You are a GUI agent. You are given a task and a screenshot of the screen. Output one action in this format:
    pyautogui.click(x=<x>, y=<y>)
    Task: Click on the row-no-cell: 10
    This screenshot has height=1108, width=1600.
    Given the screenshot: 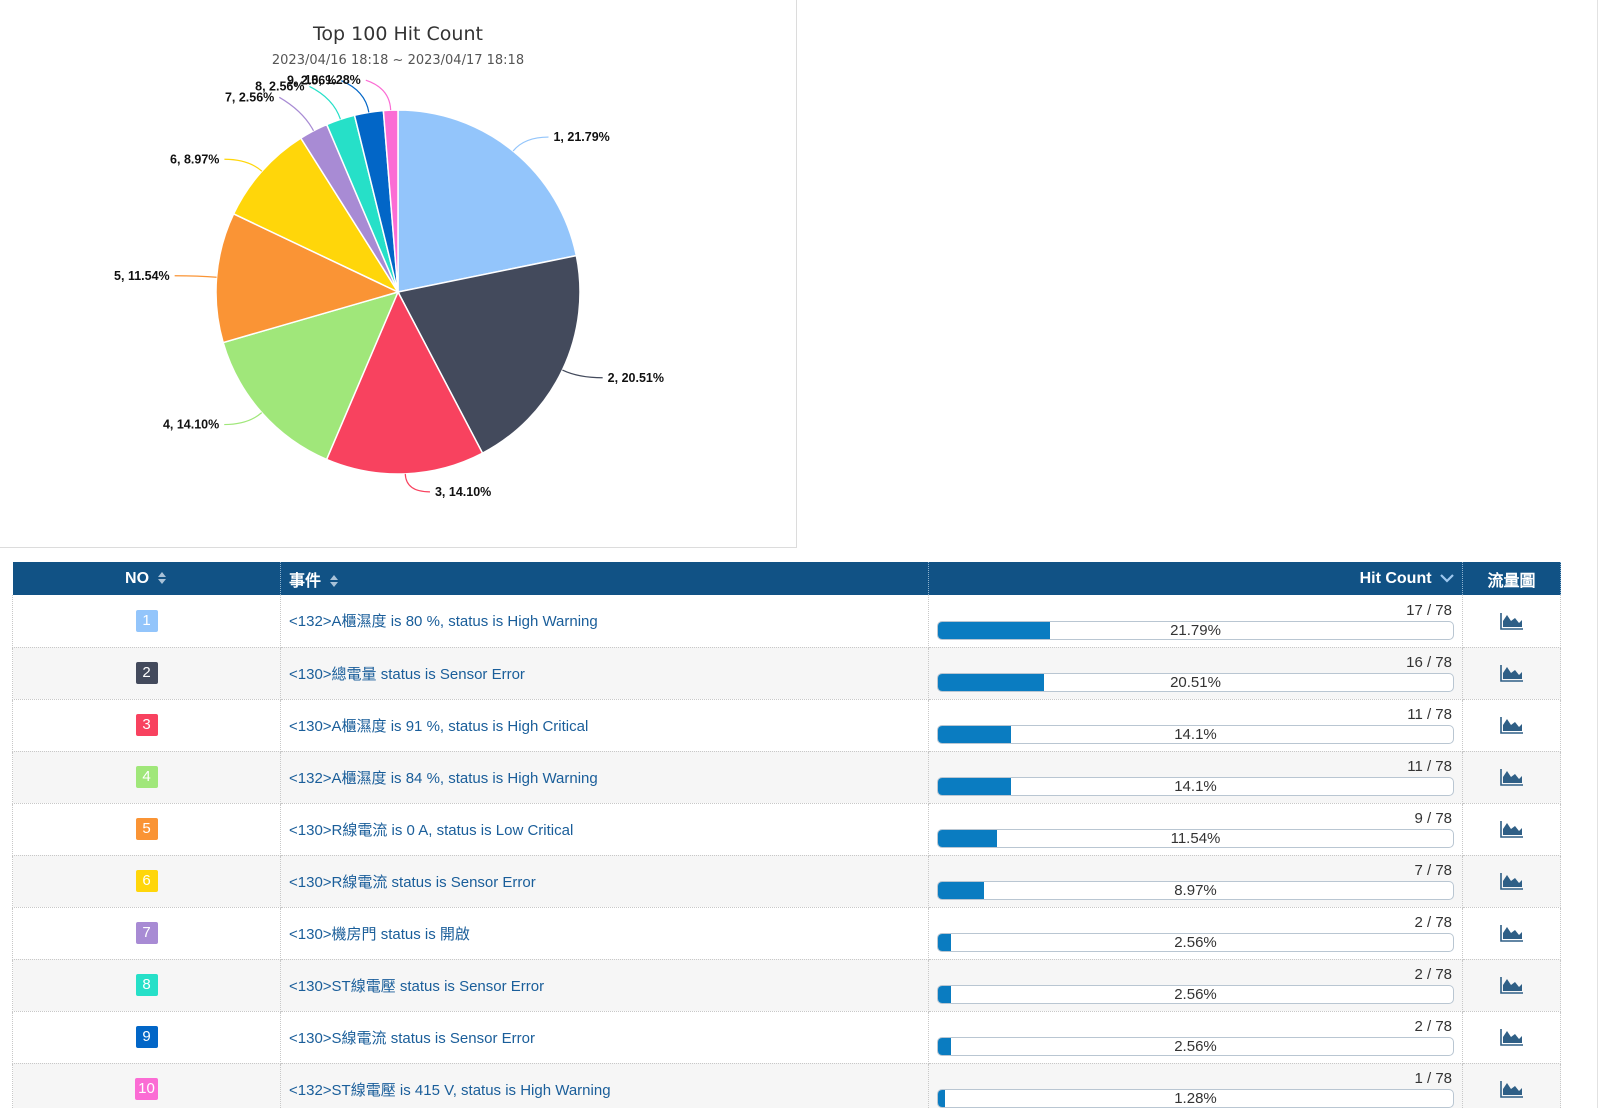 What is the action you would take?
    pyautogui.click(x=146, y=1085)
    